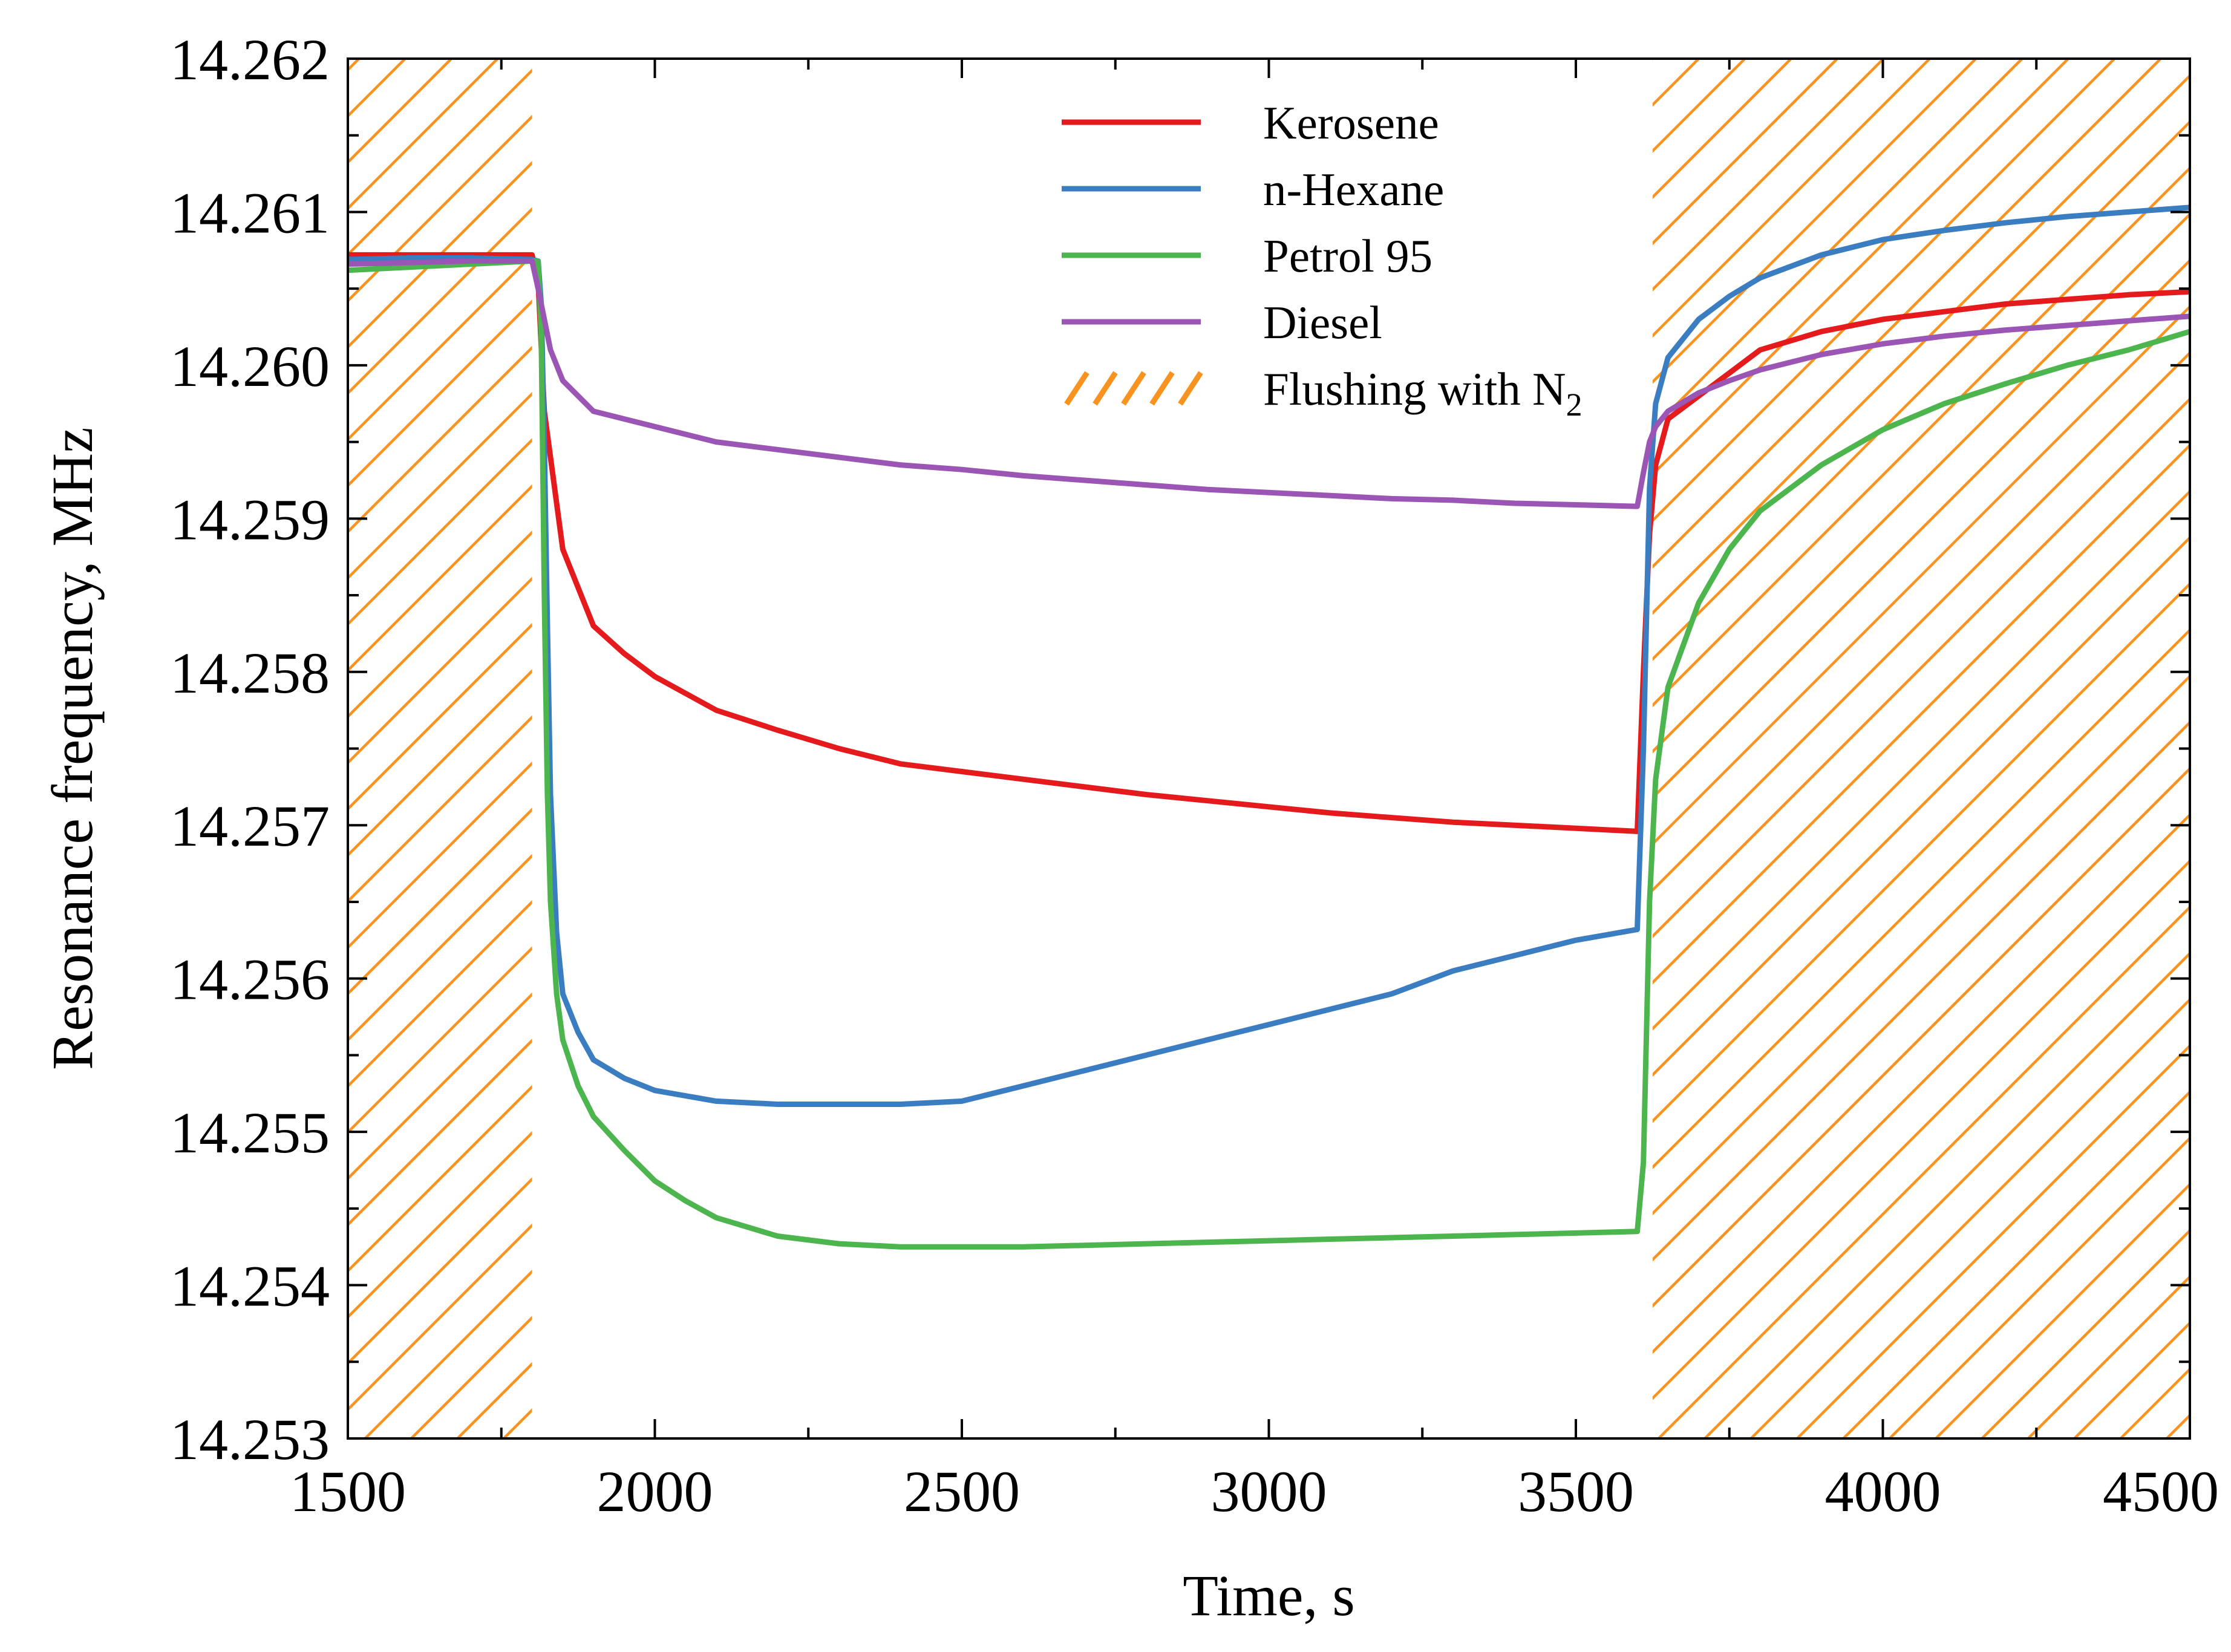 This screenshot has width=2231, height=1652. I want to click on x-tick-label: 3000, so click(1269, 1491).